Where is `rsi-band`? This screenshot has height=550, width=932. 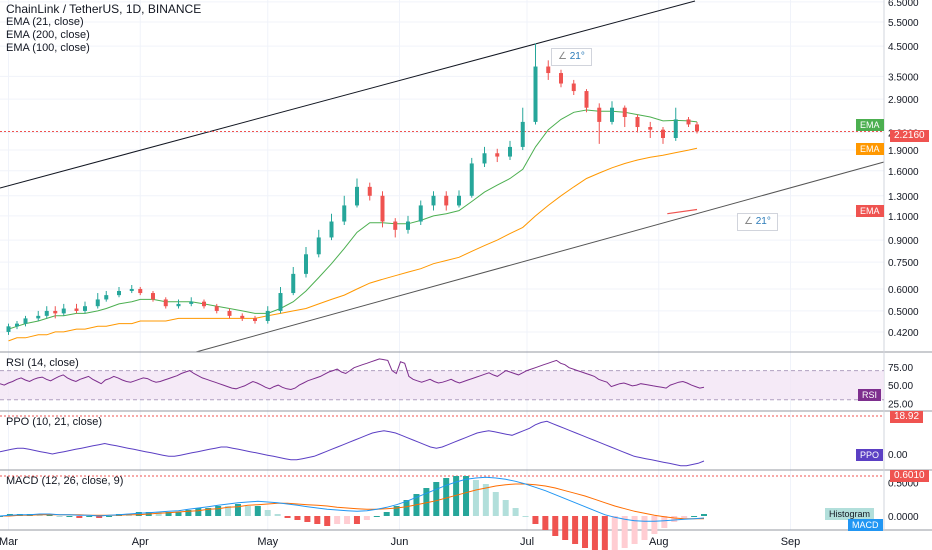
rsi-band is located at coordinates (442, 385).